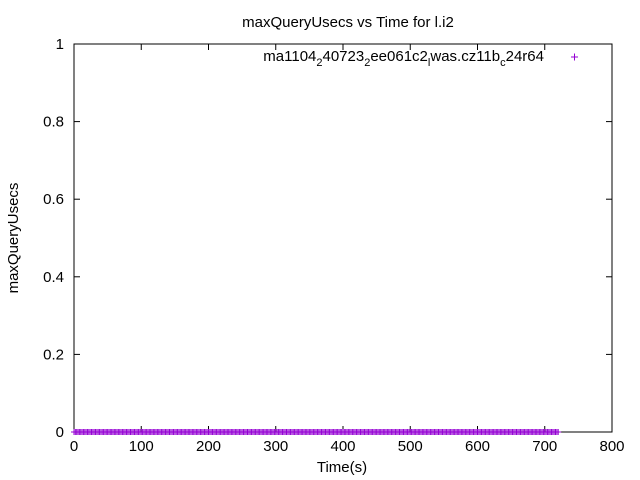  What do you see at coordinates (558, 432) in the screenshot?
I see `data-point` at bounding box center [558, 432].